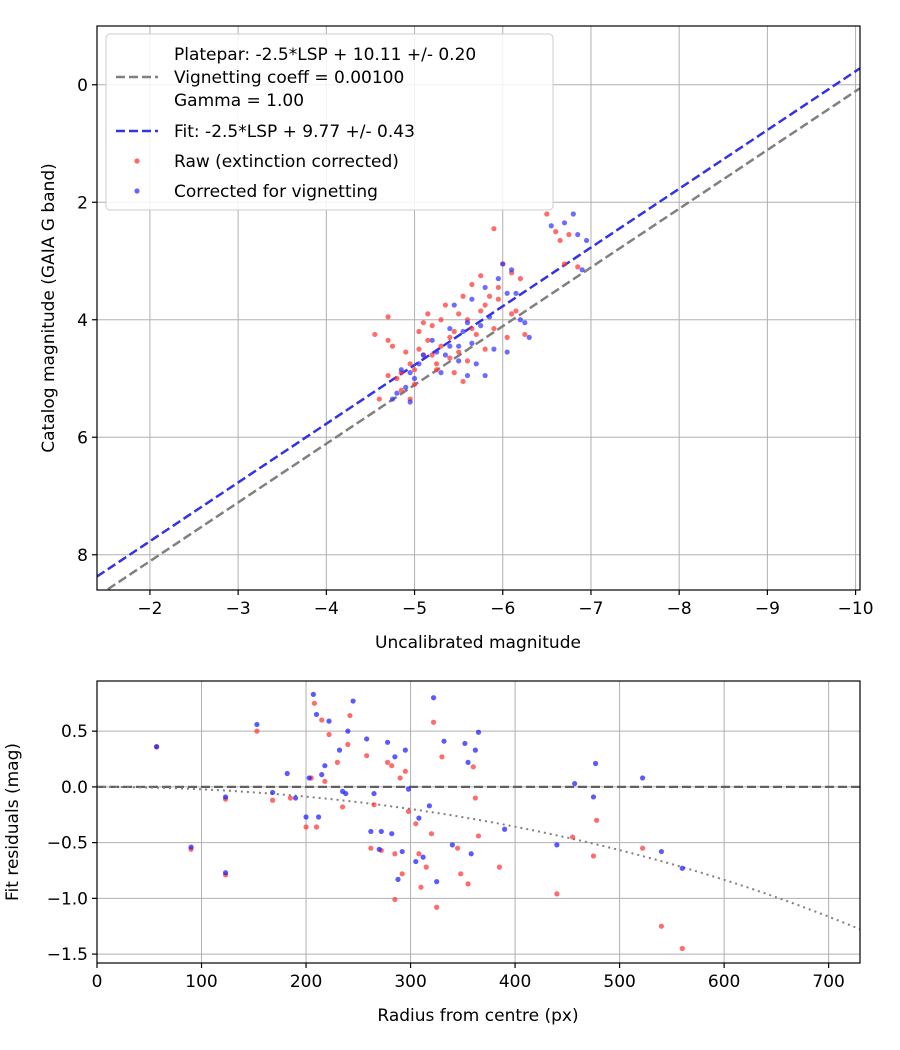 Image resolution: width=900 pixels, height=1050 pixels. I want to click on legend-gamma-label: Gamma = 1.00, so click(239, 101).